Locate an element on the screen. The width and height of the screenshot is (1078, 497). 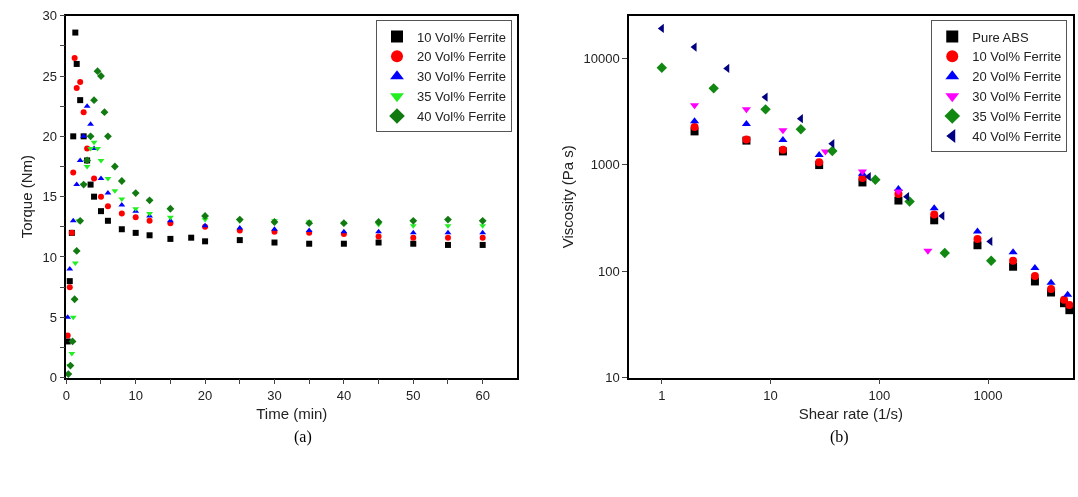
y-tick-label: 100 is located at coordinates (609, 271).